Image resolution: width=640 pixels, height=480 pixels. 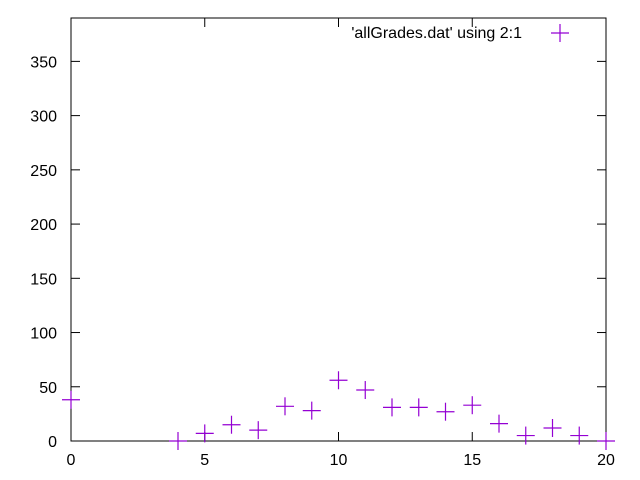 I want to click on y-tick-label: 150, so click(x=43, y=279).